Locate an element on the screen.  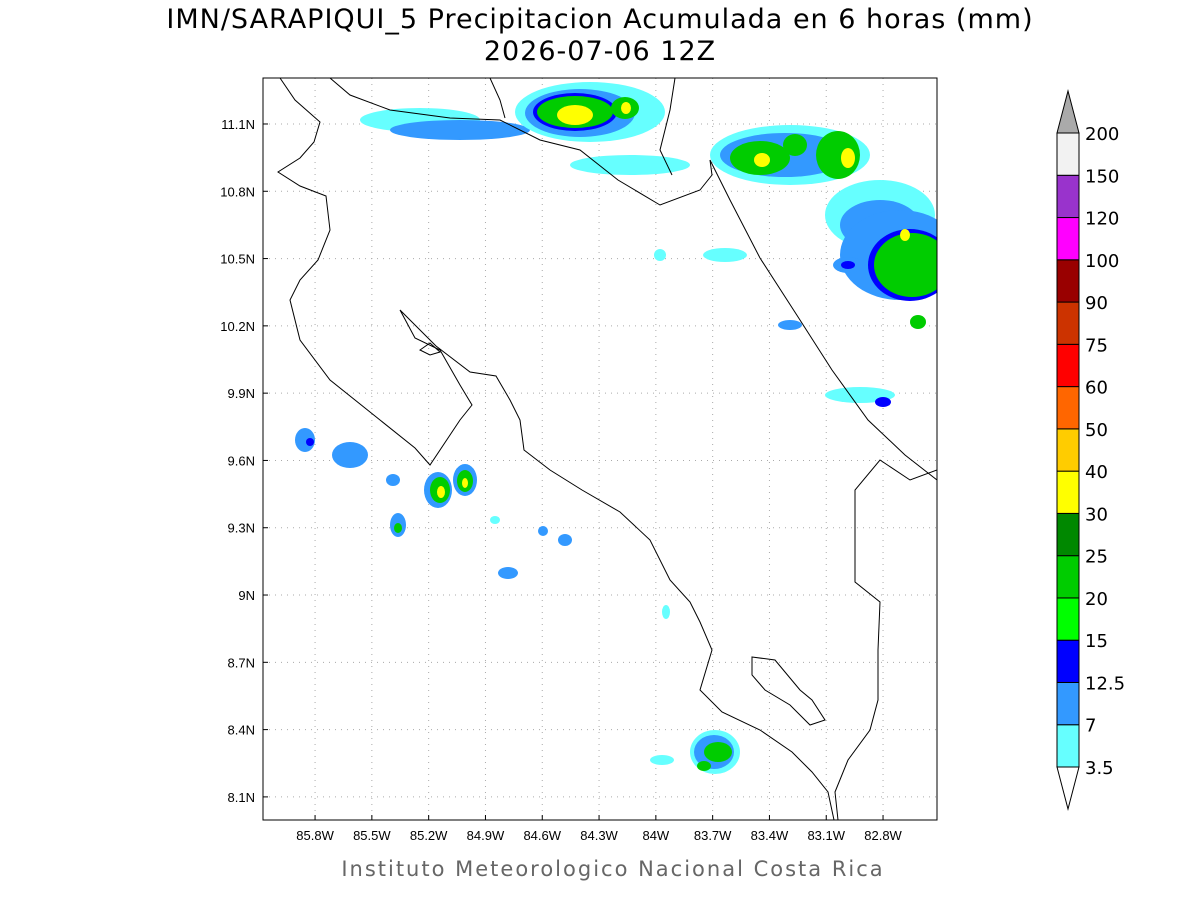
y-tick-label: 9N is located at coordinates (246, 595).